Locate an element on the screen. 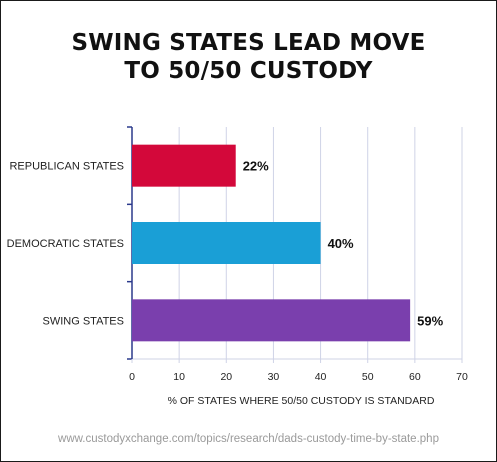  x-tick-label-10: 10 is located at coordinates (179, 377).